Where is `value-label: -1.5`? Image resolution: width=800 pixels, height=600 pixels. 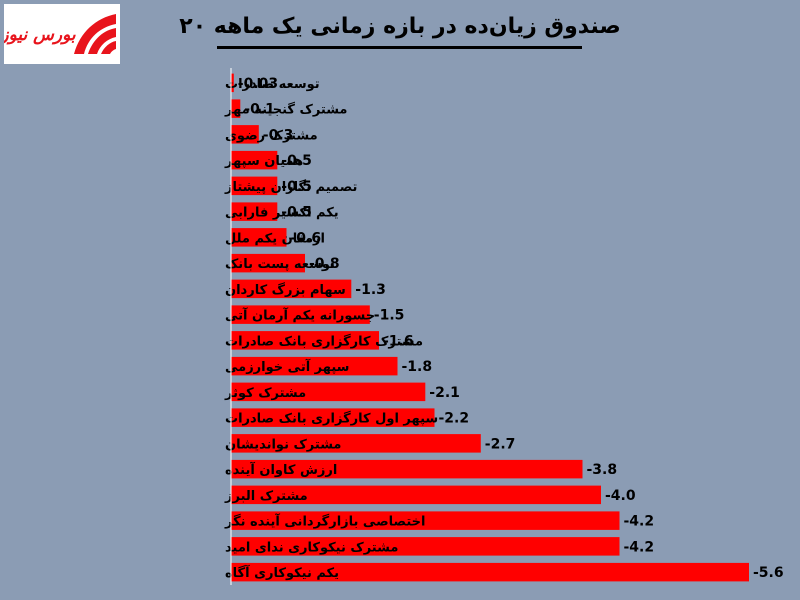
value-label: -1.5 is located at coordinates (389, 316).